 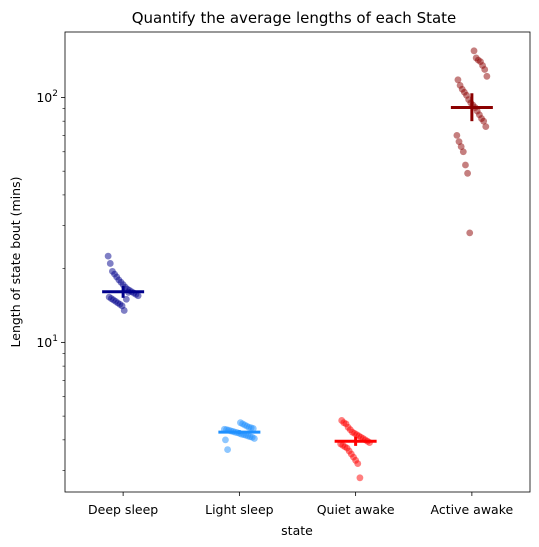 What do you see at coordinates (123, 509) in the screenshot?
I see `x-tick-label: Deep sleep` at bounding box center [123, 509].